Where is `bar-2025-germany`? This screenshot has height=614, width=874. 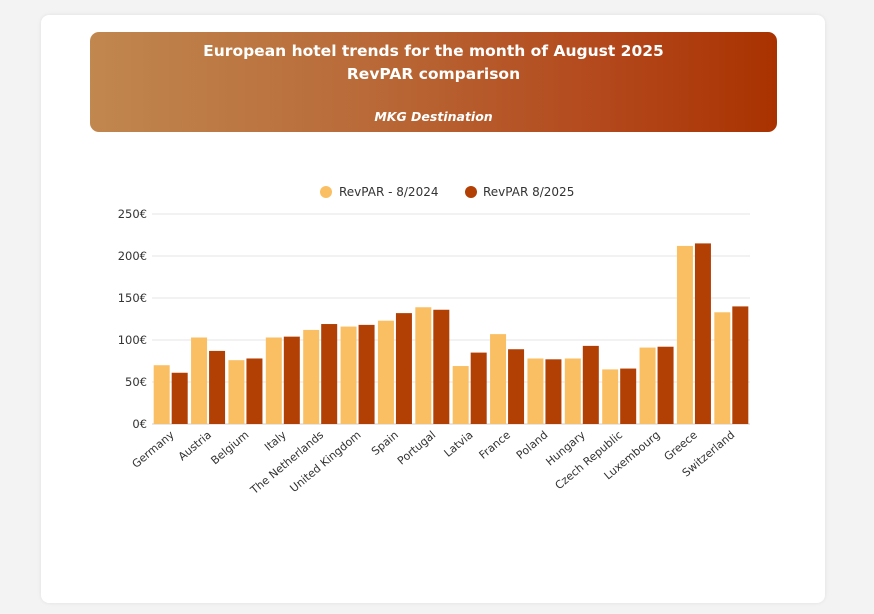 bar-2025-germany is located at coordinates (179, 398).